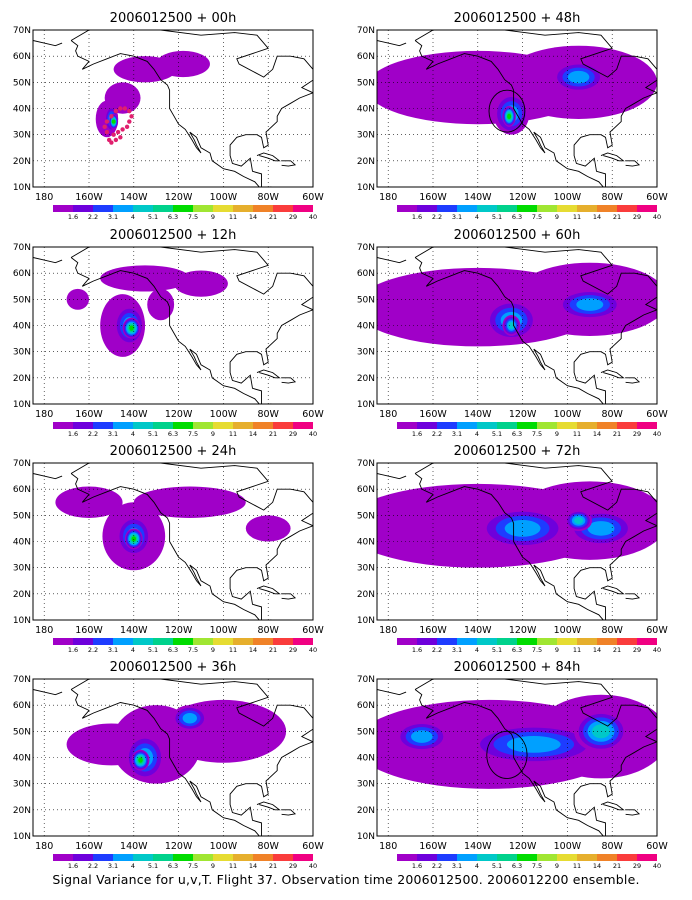  I want to click on lat-tick-label: 20N, so click(366, 379).